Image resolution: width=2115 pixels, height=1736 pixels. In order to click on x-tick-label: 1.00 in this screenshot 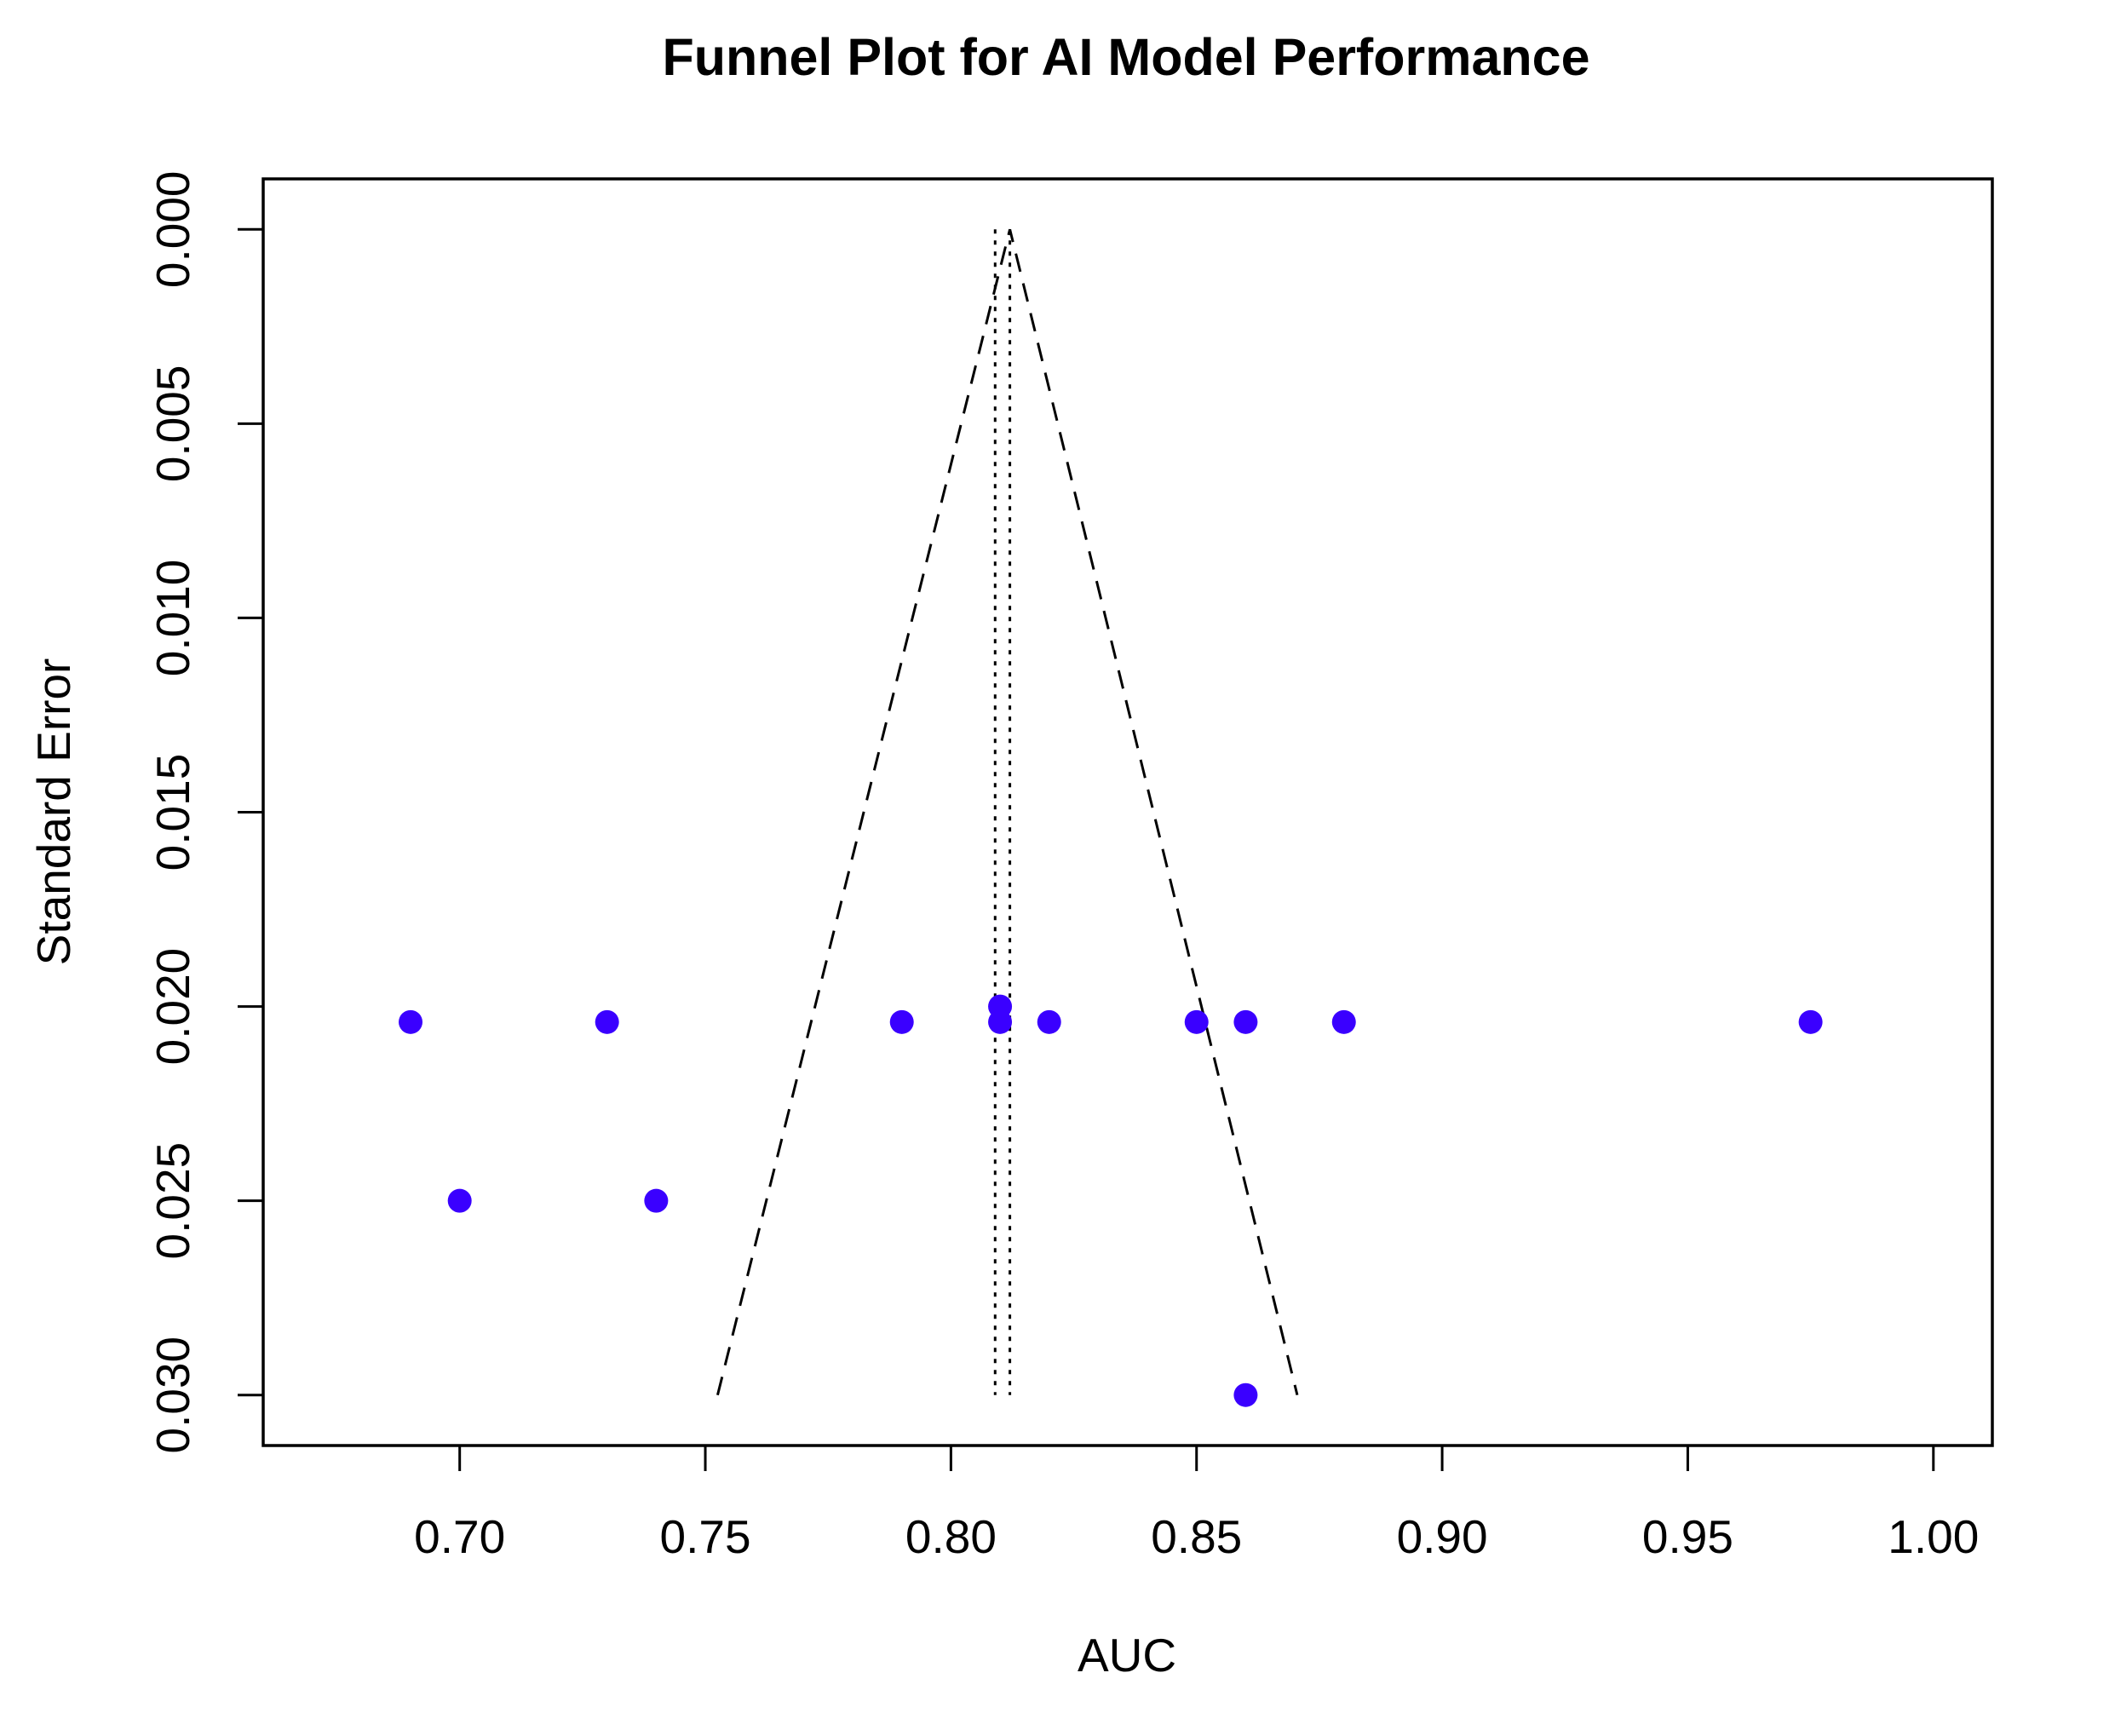, I will do `click(1934, 1536)`.